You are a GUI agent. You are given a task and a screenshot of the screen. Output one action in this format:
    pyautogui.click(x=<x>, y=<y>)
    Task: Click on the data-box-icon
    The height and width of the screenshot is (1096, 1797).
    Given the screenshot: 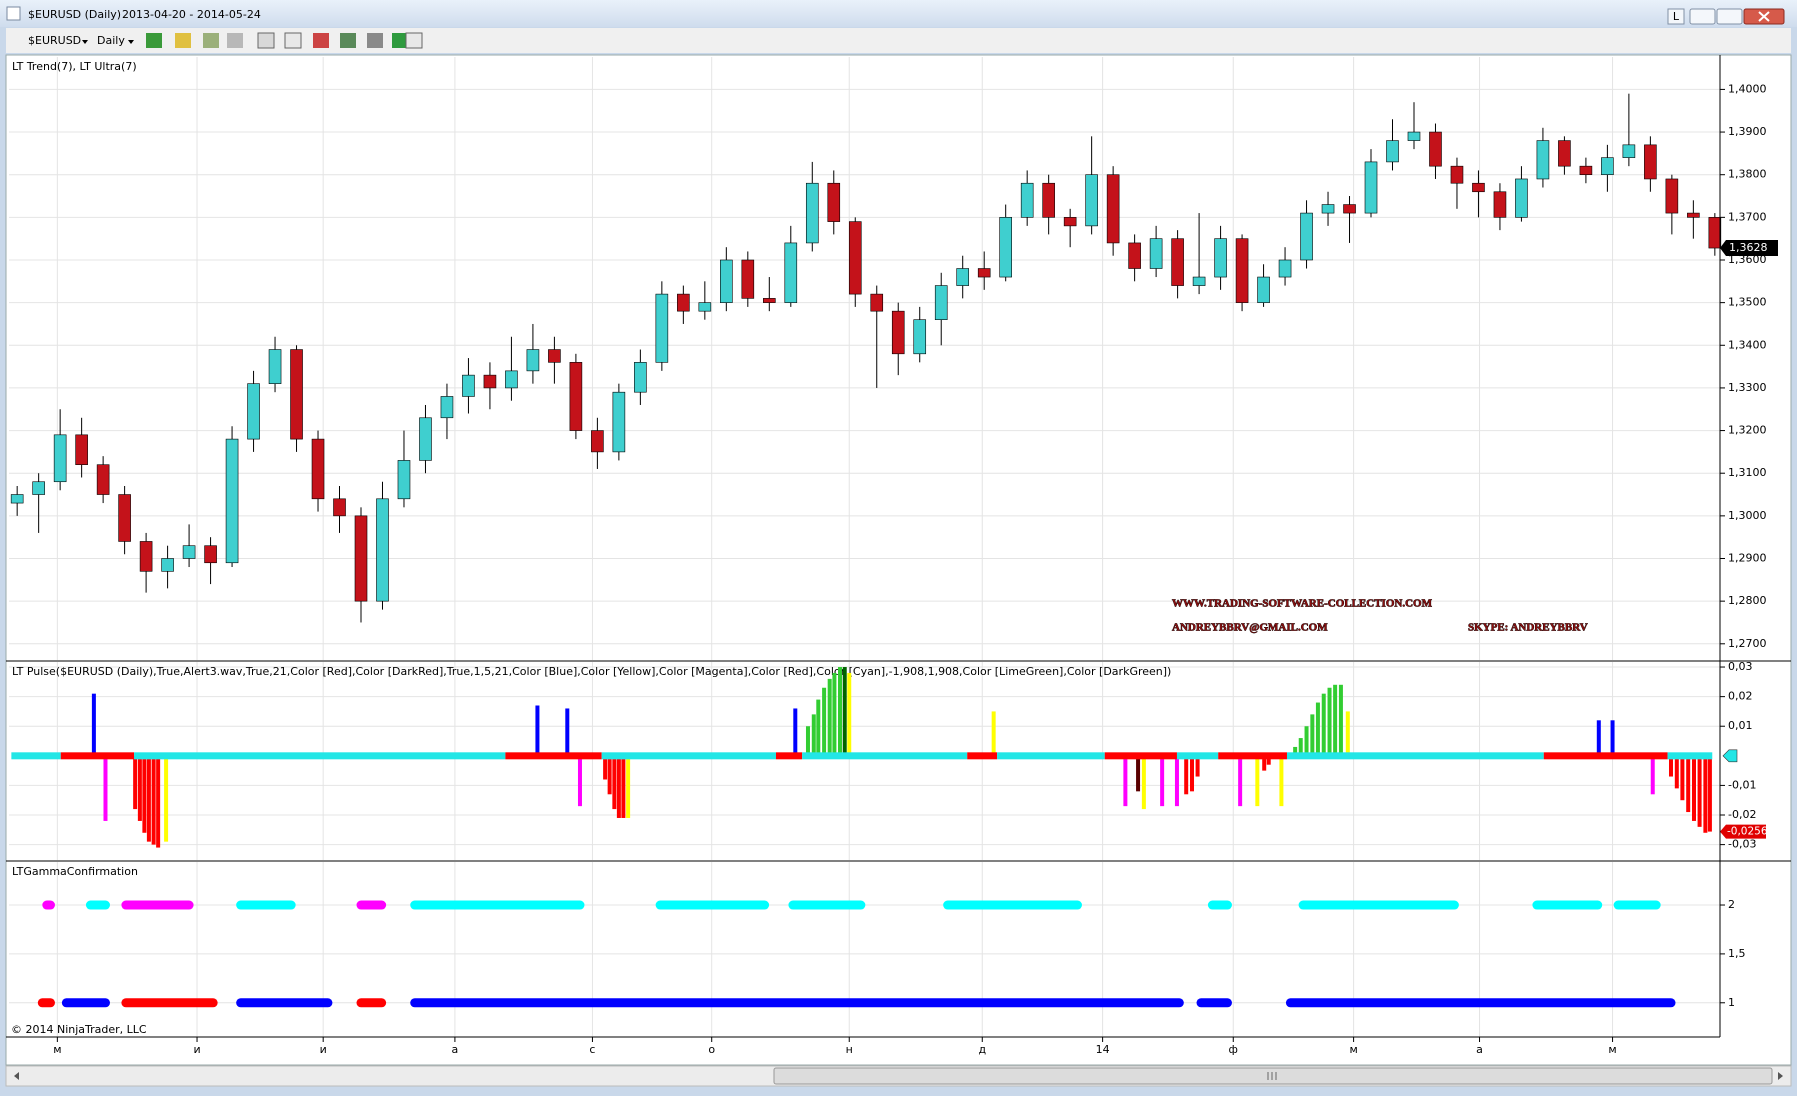 What is the action you would take?
    pyautogui.click(x=375, y=40)
    